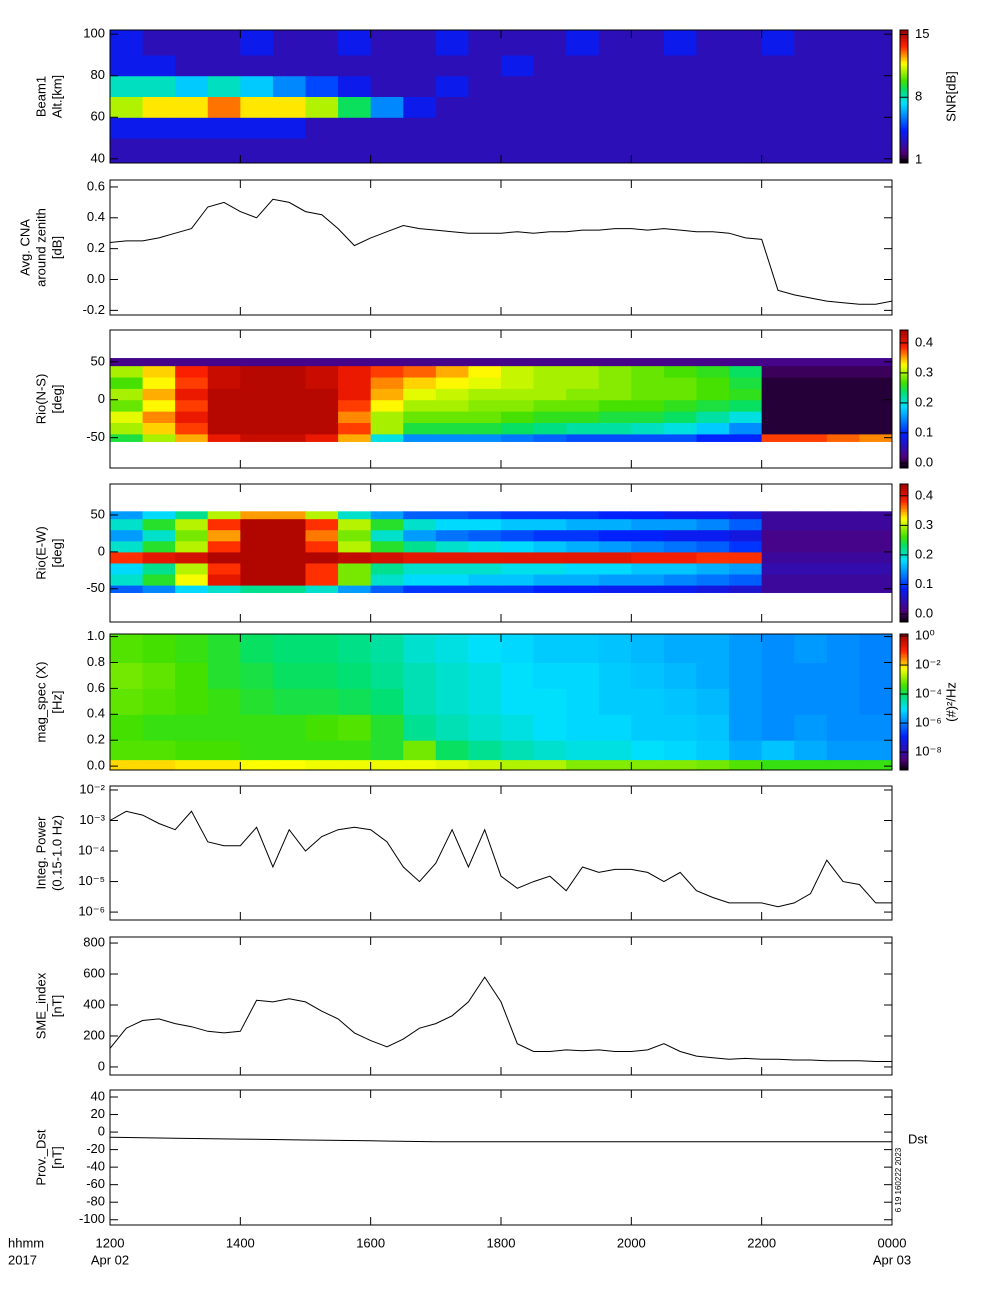 Image resolution: width=1000 pixels, height=1305 pixels. Describe the element at coordinates (631, 1242) in the screenshot. I see `x-tick-label: 2000` at that location.